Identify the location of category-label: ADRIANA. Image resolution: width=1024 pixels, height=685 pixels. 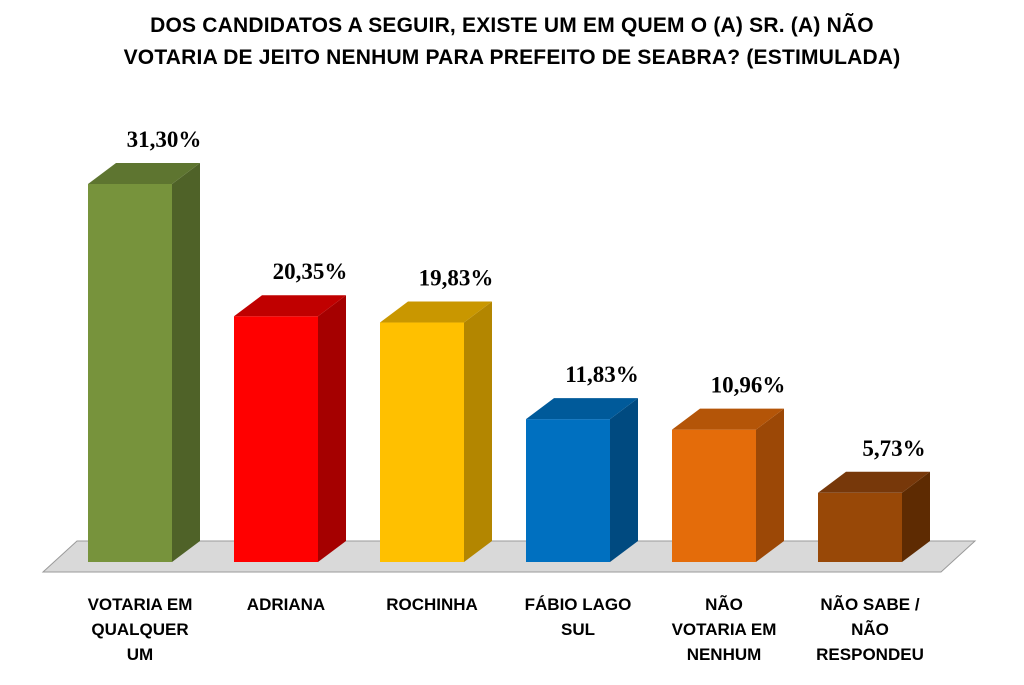
(286, 604).